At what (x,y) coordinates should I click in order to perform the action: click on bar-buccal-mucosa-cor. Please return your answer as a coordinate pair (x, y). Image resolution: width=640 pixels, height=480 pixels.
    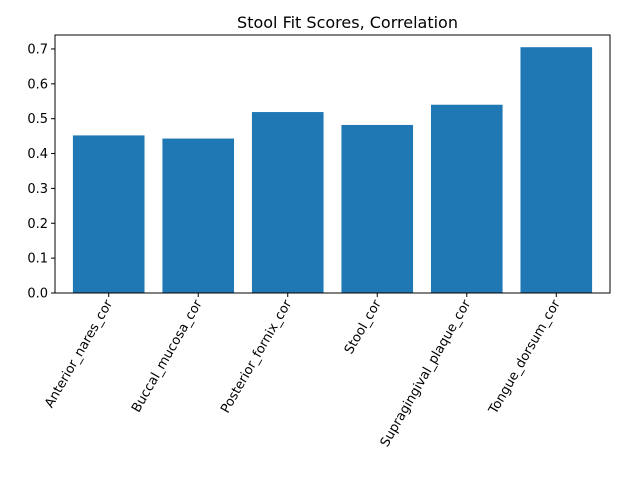
    Looking at the image, I should click on (198, 215).